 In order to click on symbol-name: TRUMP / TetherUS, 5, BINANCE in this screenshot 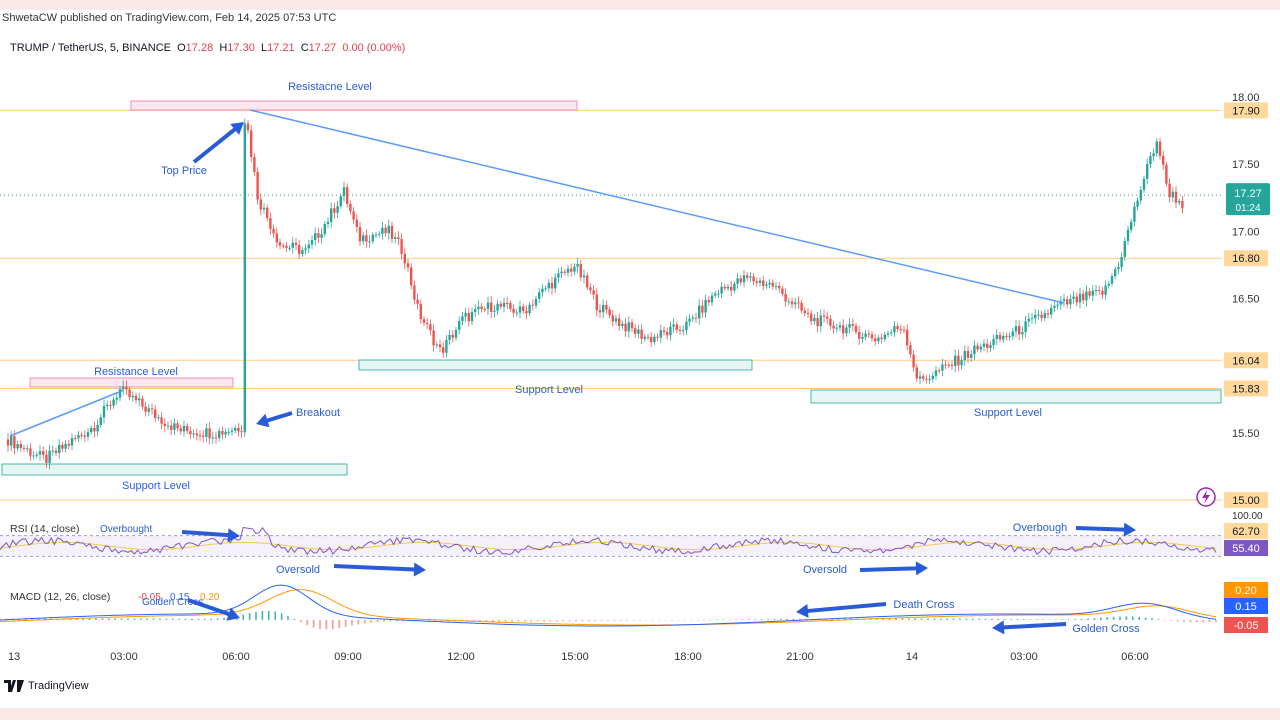, I will do `click(90, 48)`.